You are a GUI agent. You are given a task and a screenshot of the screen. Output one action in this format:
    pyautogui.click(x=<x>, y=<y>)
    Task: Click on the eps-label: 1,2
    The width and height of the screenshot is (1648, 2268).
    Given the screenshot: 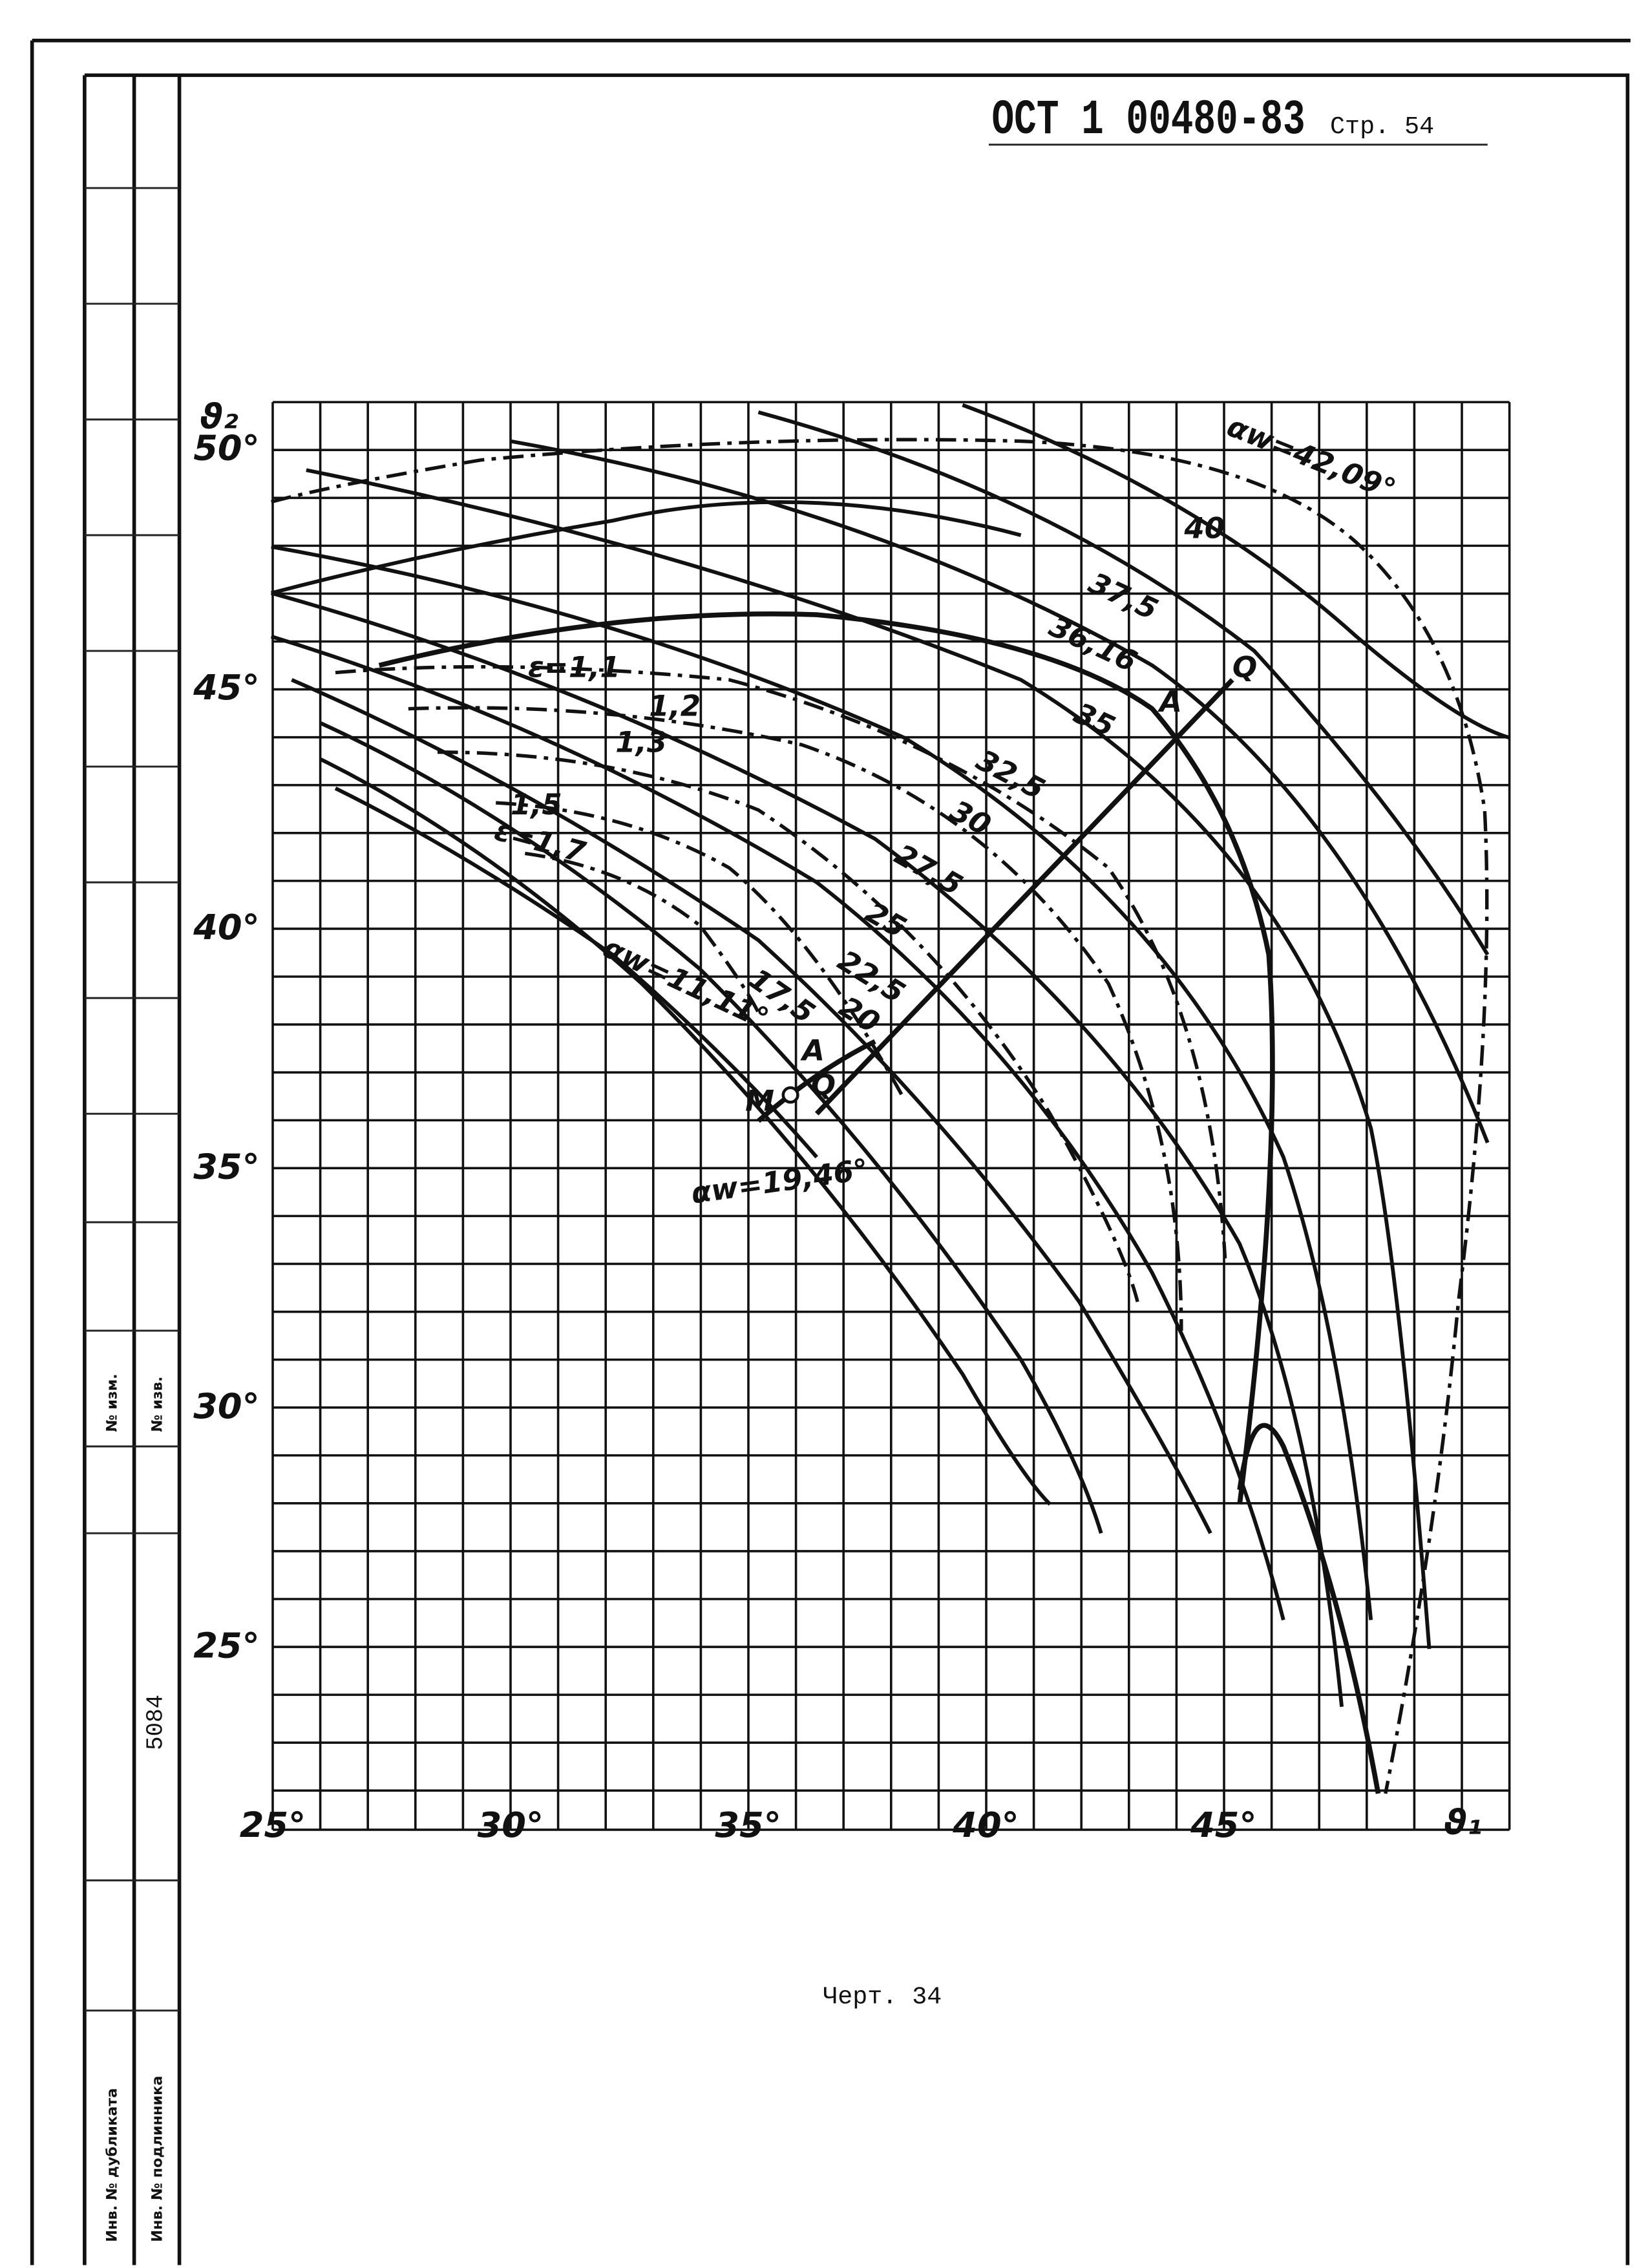 What is the action you would take?
    pyautogui.click(x=675, y=706)
    